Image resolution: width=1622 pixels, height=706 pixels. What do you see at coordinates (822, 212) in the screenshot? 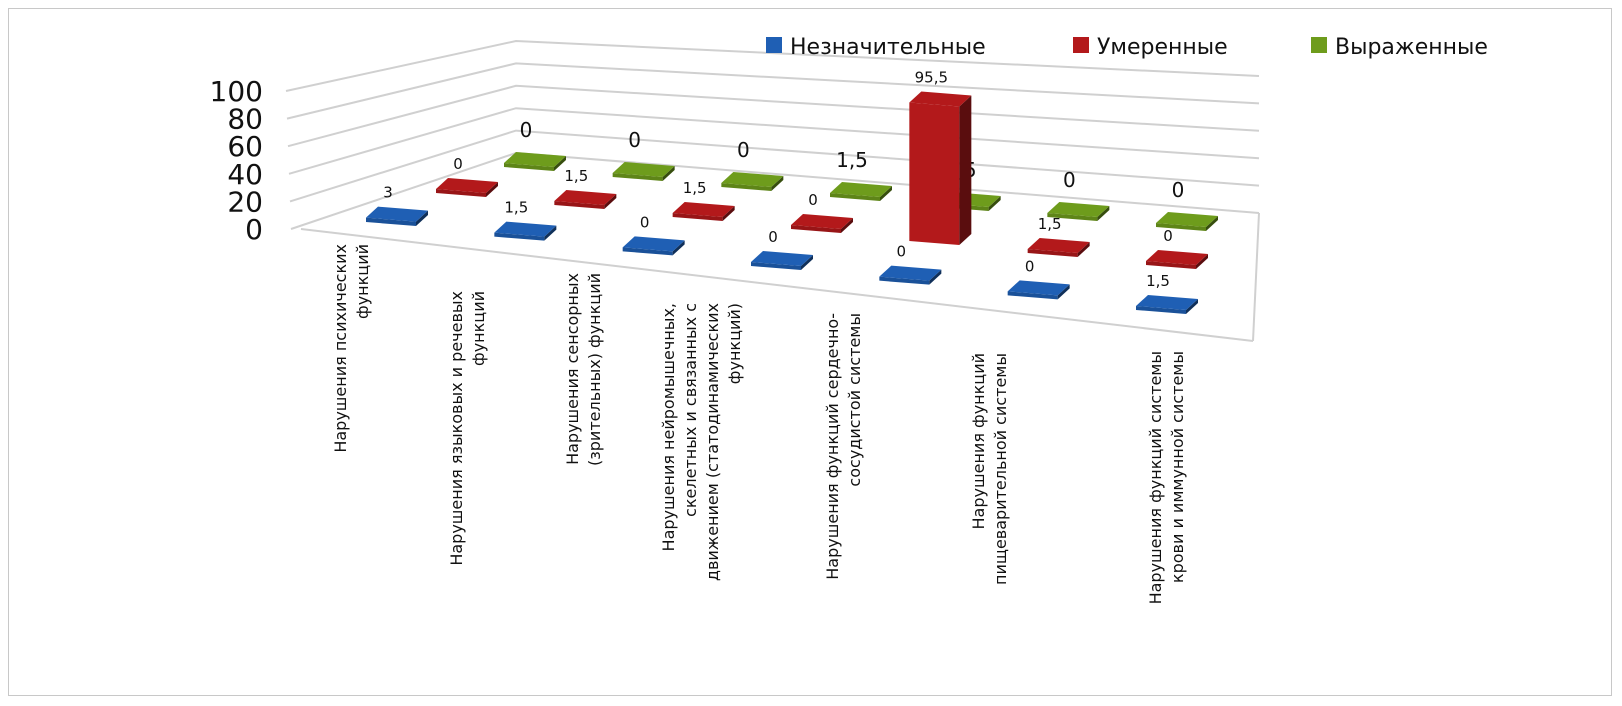
I see `bar-Умеренные-3: 0` at bounding box center [822, 212].